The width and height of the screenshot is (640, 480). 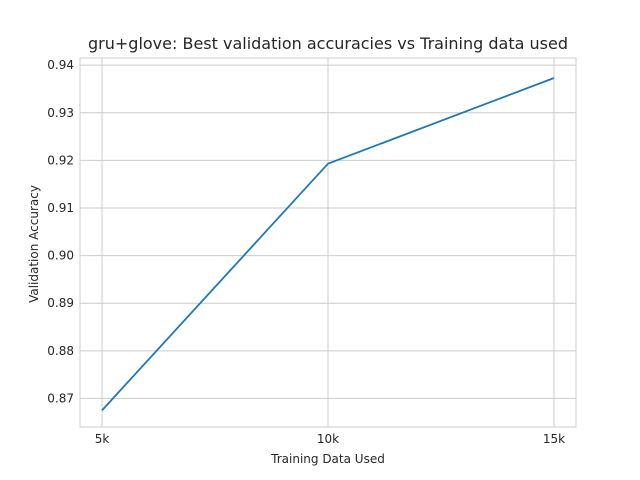 What do you see at coordinates (60, 113) in the screenshot?
I see `y-tick-label: 0.93` at bounding box center [60, 113].